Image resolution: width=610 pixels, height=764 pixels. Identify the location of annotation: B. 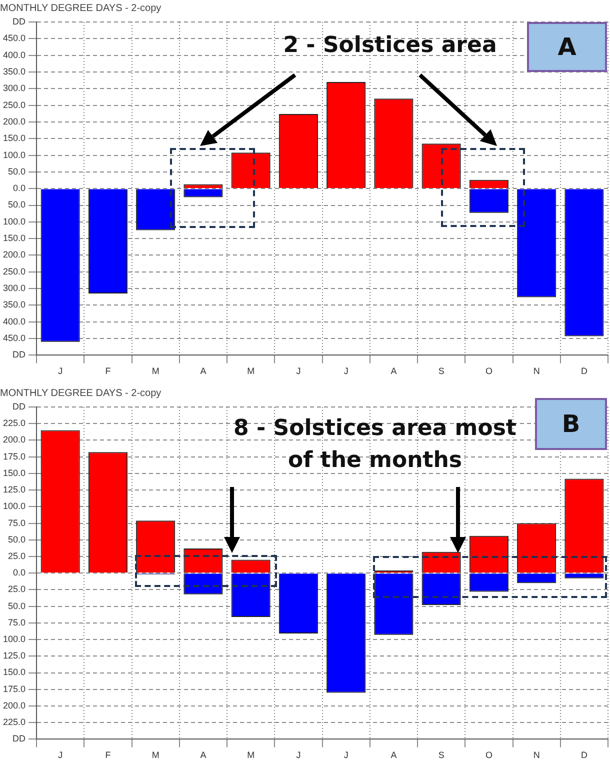
(571, 424).